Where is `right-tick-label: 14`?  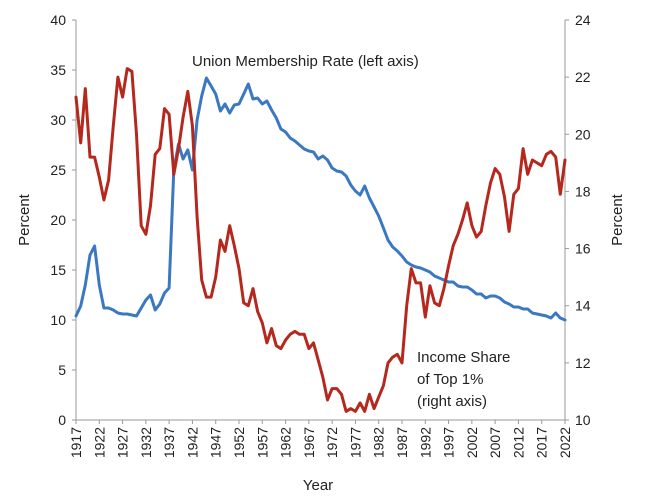
right-tick-label: 14 is located at coordinates (583, 306).